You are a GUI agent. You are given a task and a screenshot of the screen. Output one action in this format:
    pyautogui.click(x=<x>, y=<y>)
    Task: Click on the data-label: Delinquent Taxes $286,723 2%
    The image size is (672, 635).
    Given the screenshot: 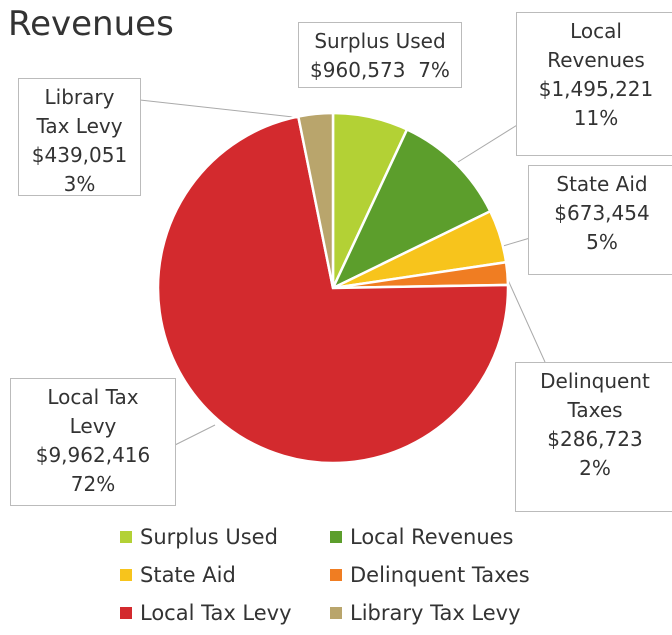 What is the action you would take?
    pyautogui.click(x=593, y=437)
    